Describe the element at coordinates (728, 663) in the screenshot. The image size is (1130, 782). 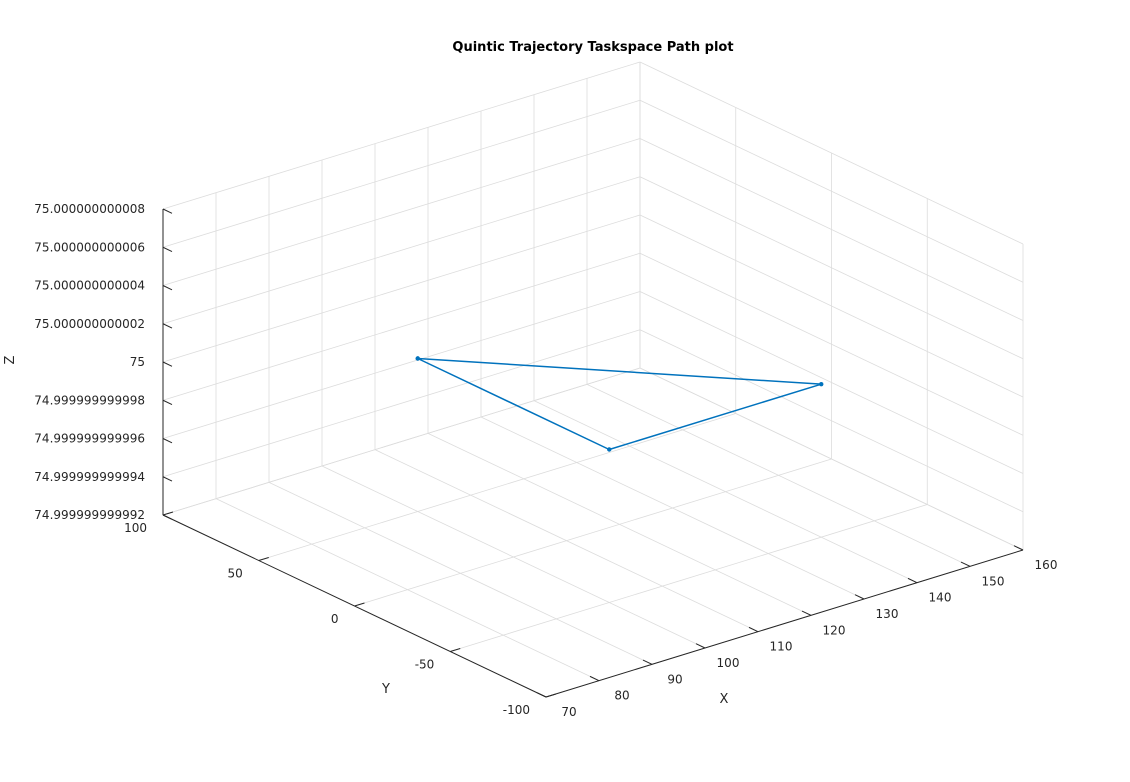
I see `x-tick-label: 100` at that location.